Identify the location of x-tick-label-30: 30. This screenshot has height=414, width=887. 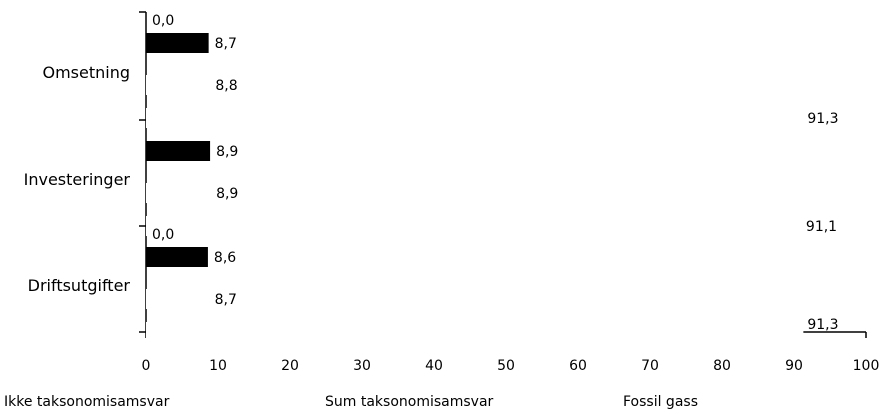
(362, 366).